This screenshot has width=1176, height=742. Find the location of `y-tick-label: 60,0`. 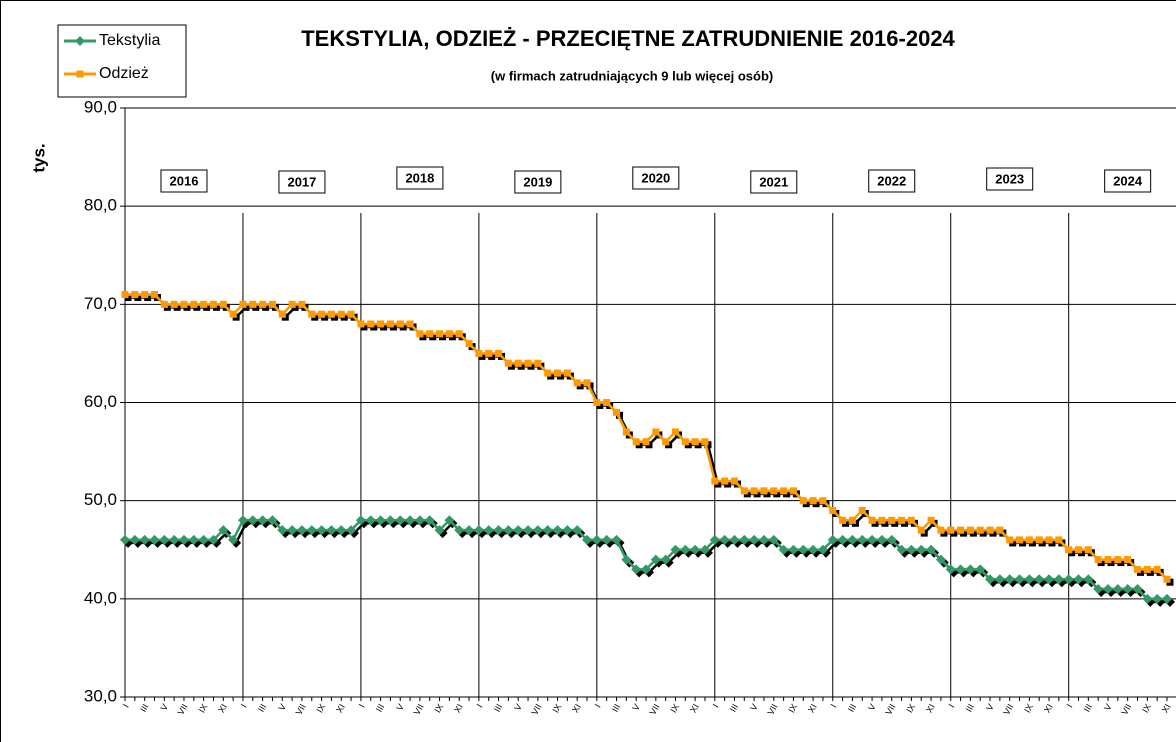

y-tick-label: 60,0 is located at coordinates (100, 401).